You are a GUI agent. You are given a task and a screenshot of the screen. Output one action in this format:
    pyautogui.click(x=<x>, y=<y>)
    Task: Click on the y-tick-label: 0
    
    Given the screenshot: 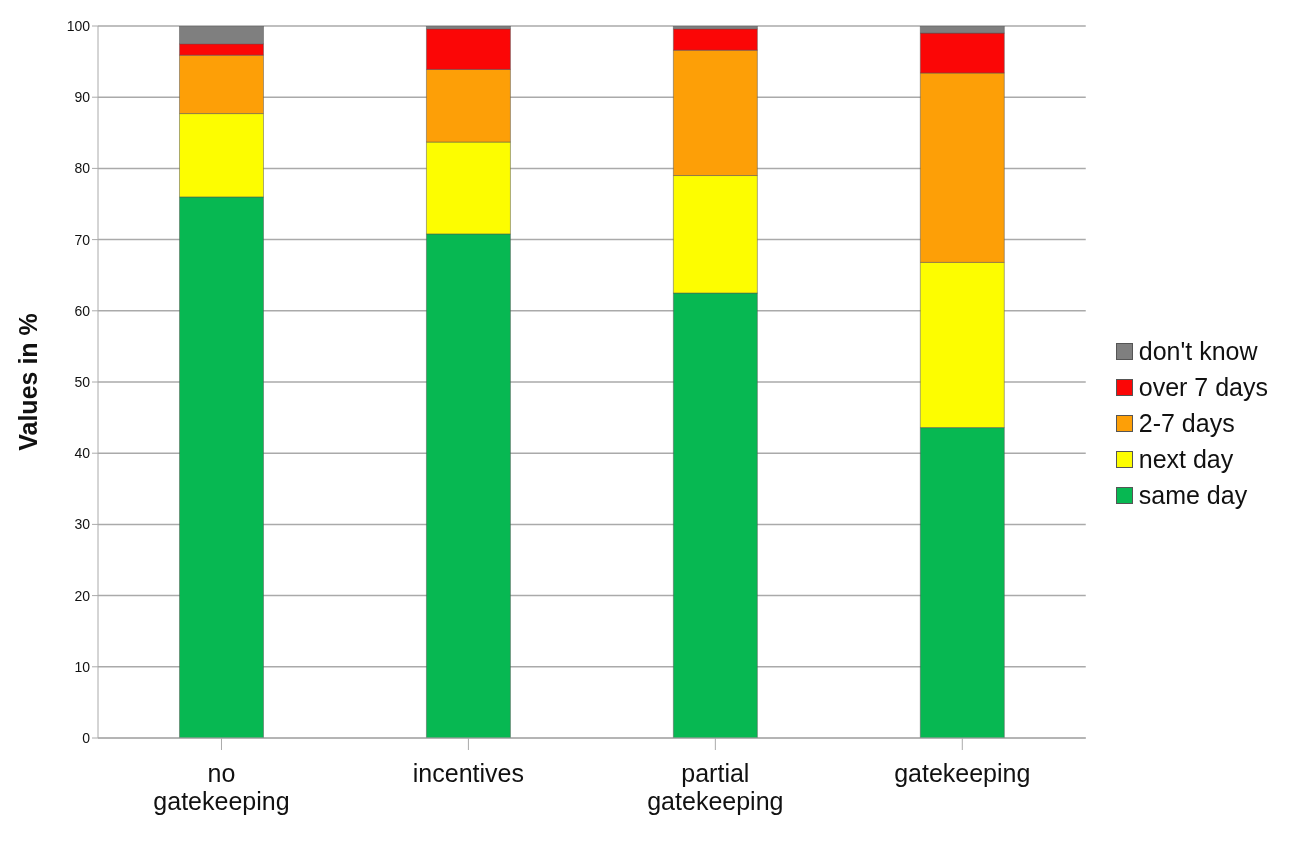 What is the action you would take?
    pyautogui.click(x=86, y=737)
    